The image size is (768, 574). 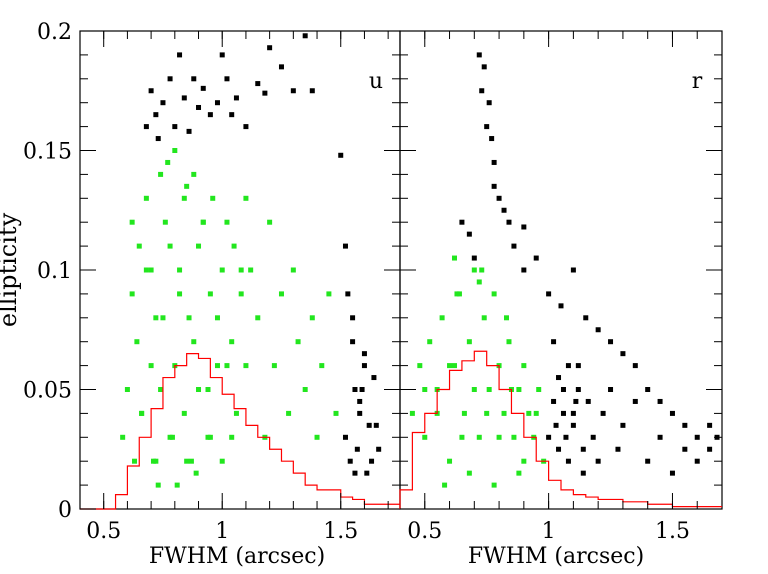 What do you see at coordinates (65, 510) in the screenshot?
I see `y-tick-label: 0` at bounding box center [65, 510].